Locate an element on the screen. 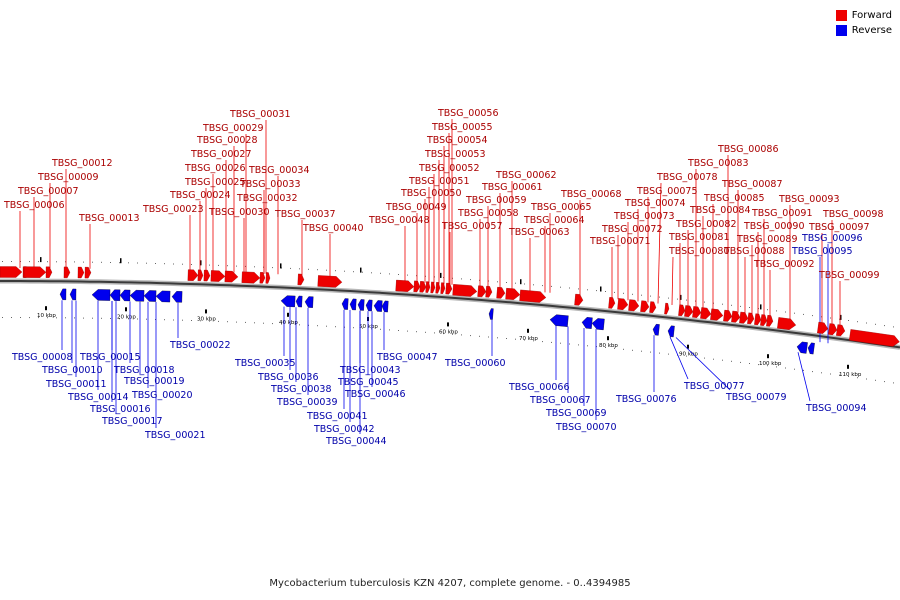 This screenshot has height=600, width=900. forward-gene-label: TBSG_00056 is located at coordinates (468, 113).